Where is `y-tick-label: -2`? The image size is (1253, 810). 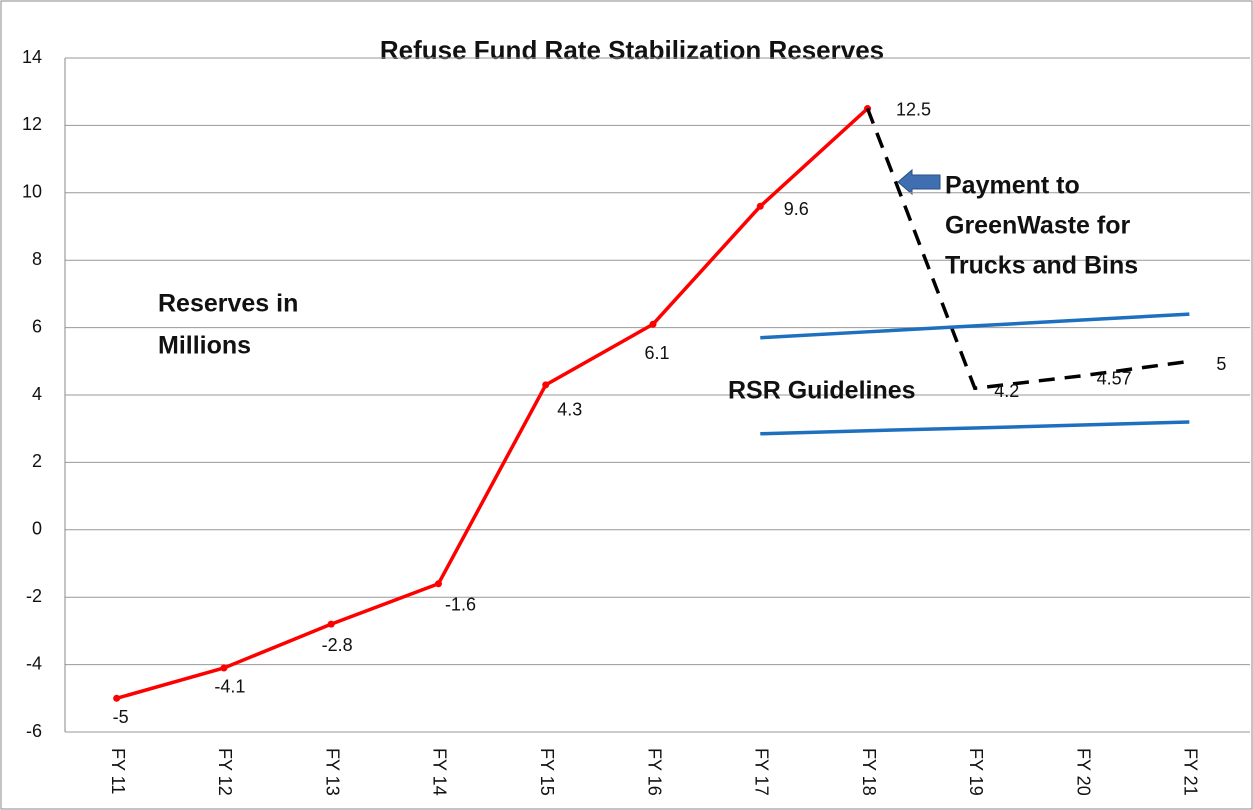
y-tick-label: -2 is located at coordinates (34, 596).